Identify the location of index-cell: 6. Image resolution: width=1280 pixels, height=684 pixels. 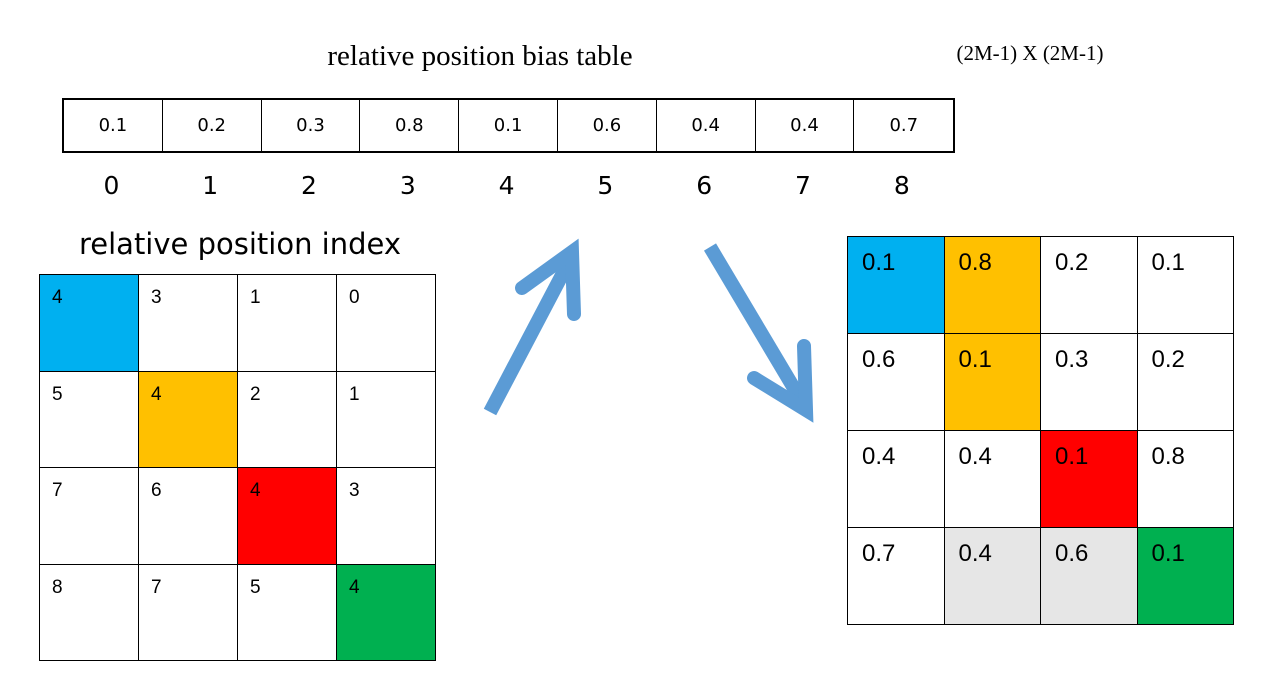
(188, 516).